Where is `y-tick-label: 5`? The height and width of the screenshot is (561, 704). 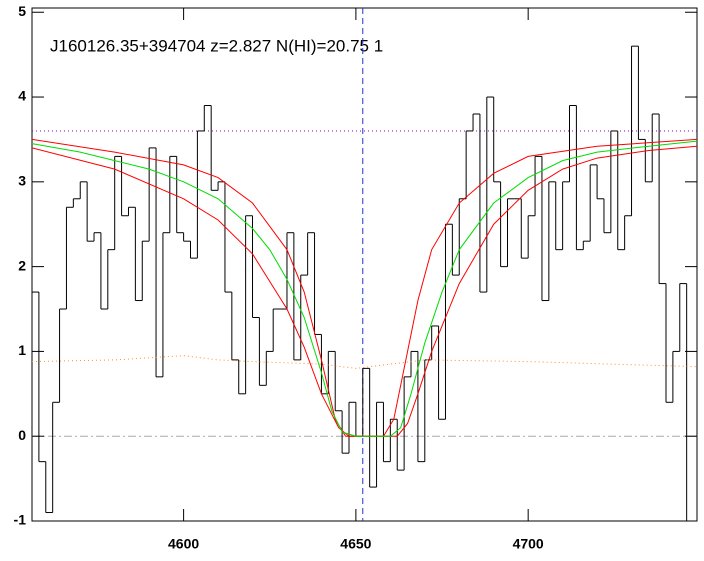
y-tick-label: 5 is located at coordinates (22, 11).